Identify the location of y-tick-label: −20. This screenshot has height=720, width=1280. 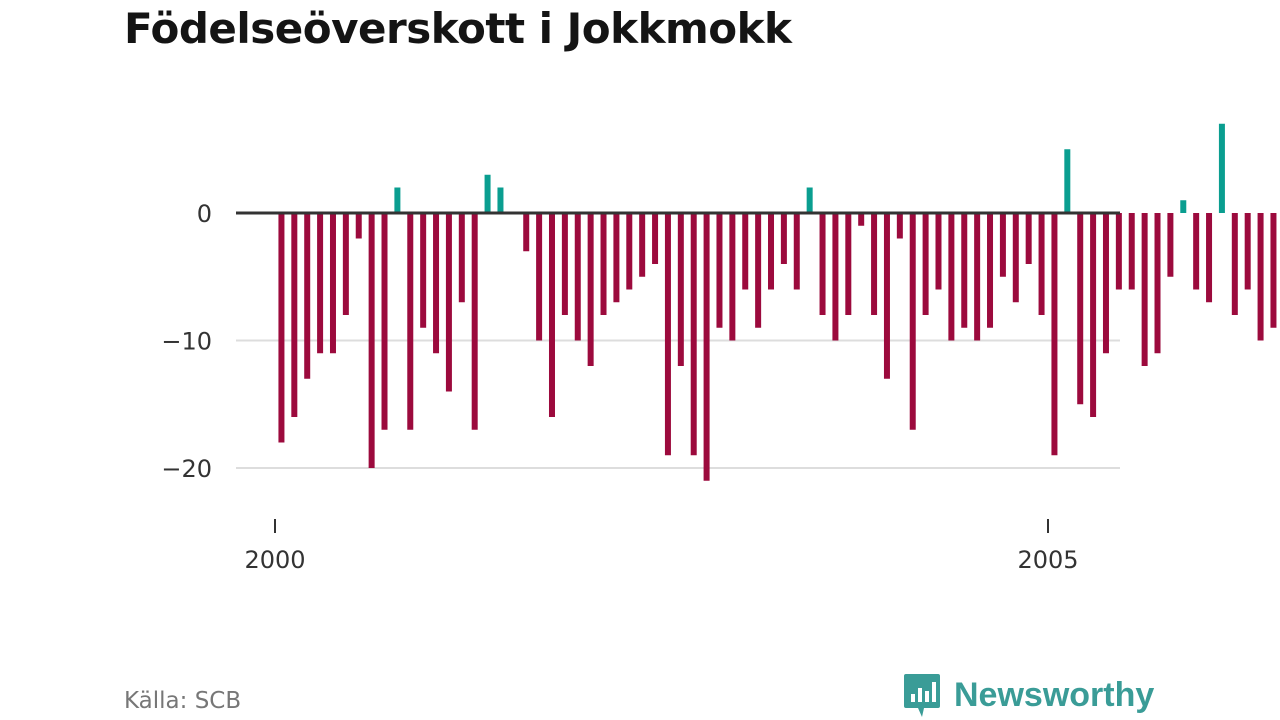
(186, 469).